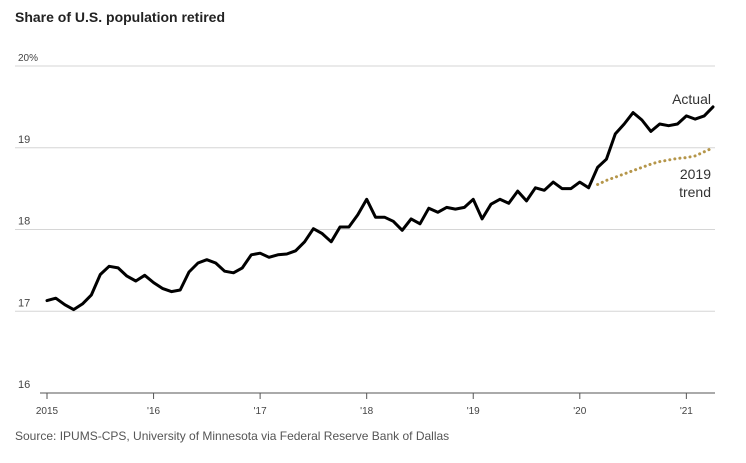 This screenshot has height=463, width=746. What do you see at coordinates (686, 411) in the screenshot?
I see `x-tick-label: '21` at bounding box center [686, 411].